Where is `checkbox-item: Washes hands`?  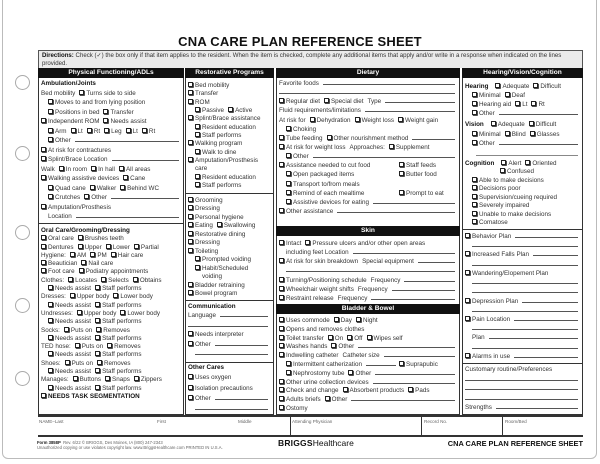 checkbox-item: Washes hands is located at coordinates (303, 346).